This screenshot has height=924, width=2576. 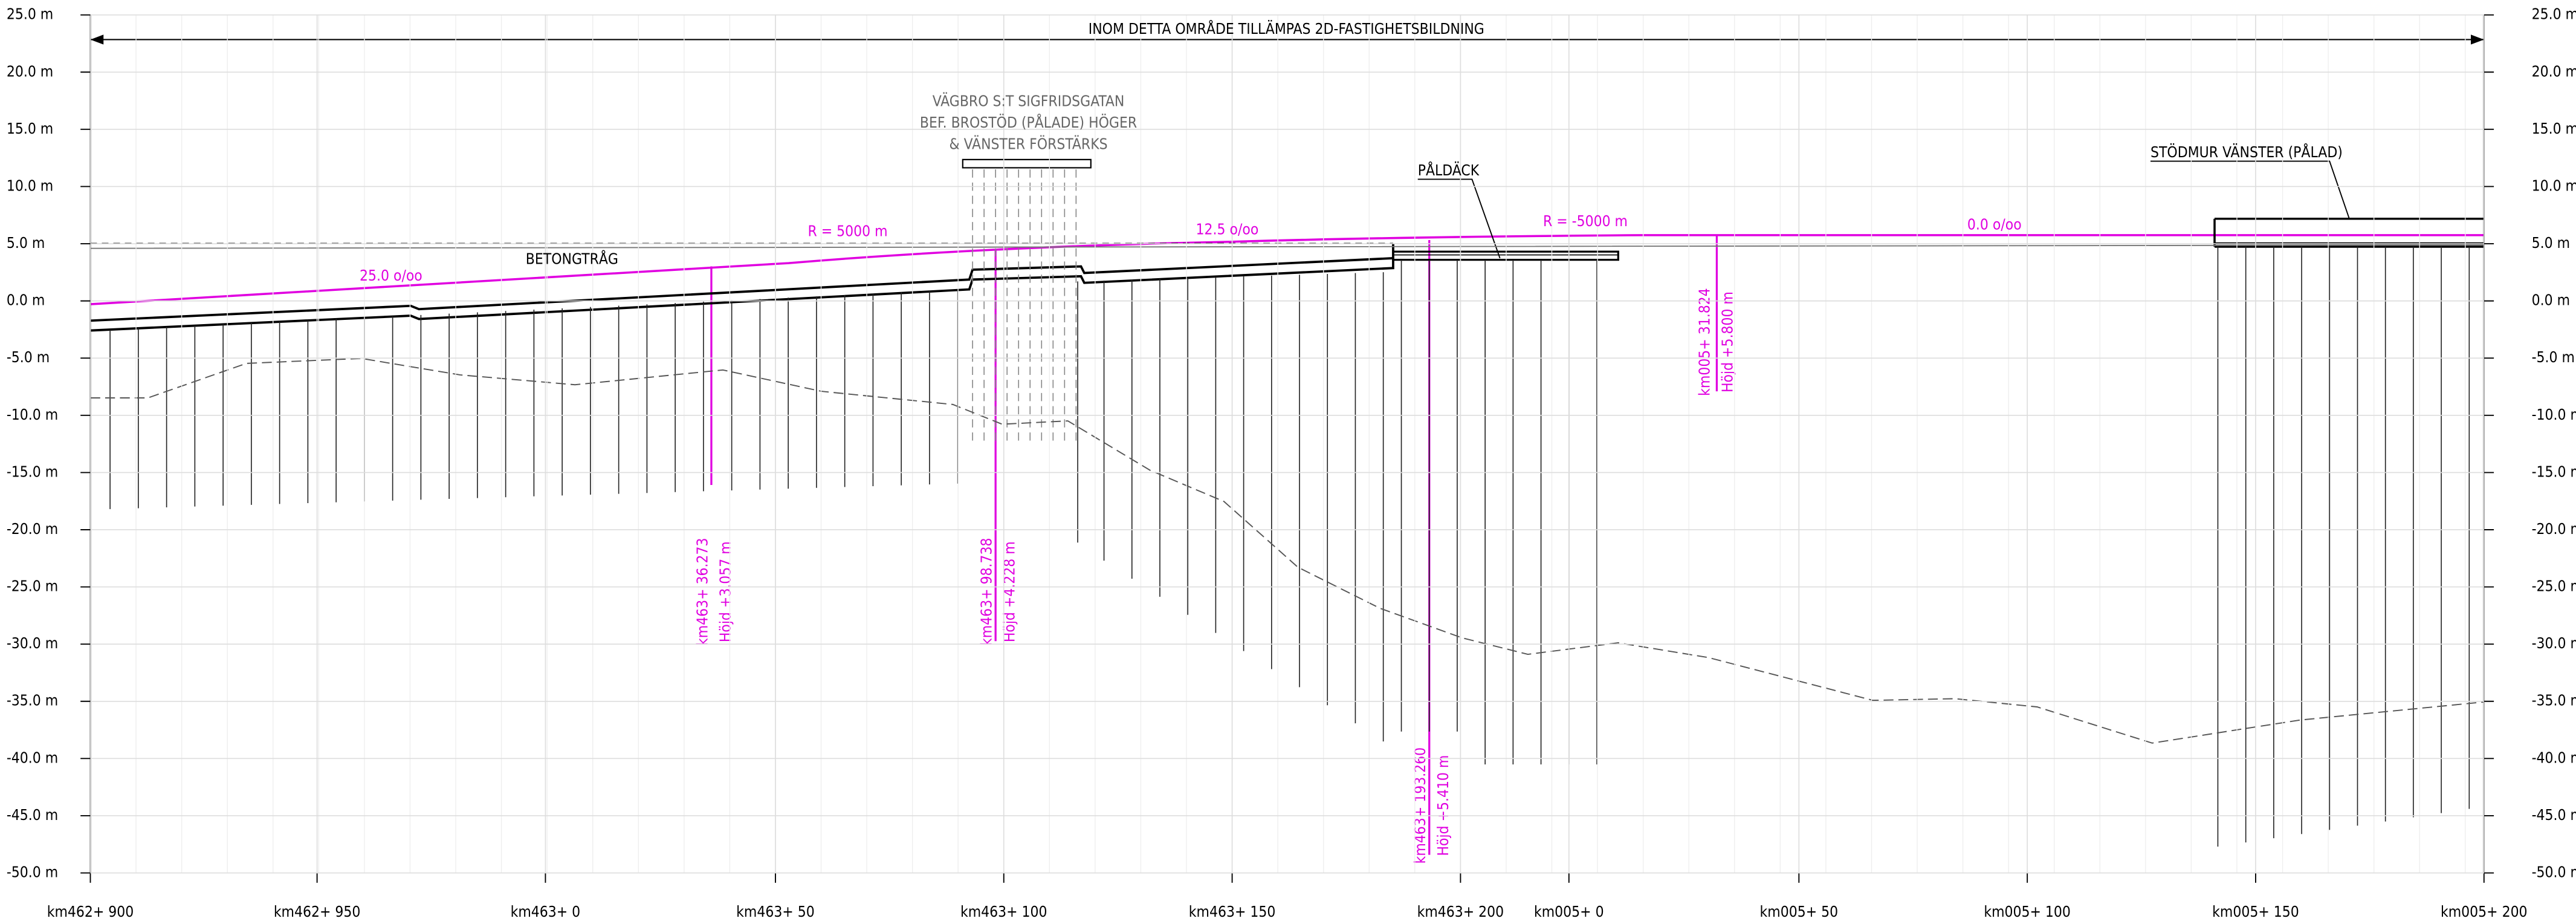 What do you see at coordinates (775, 911) in the screenshot?
I see `station-label: km463+ 50` at bounding box center [775, 911].